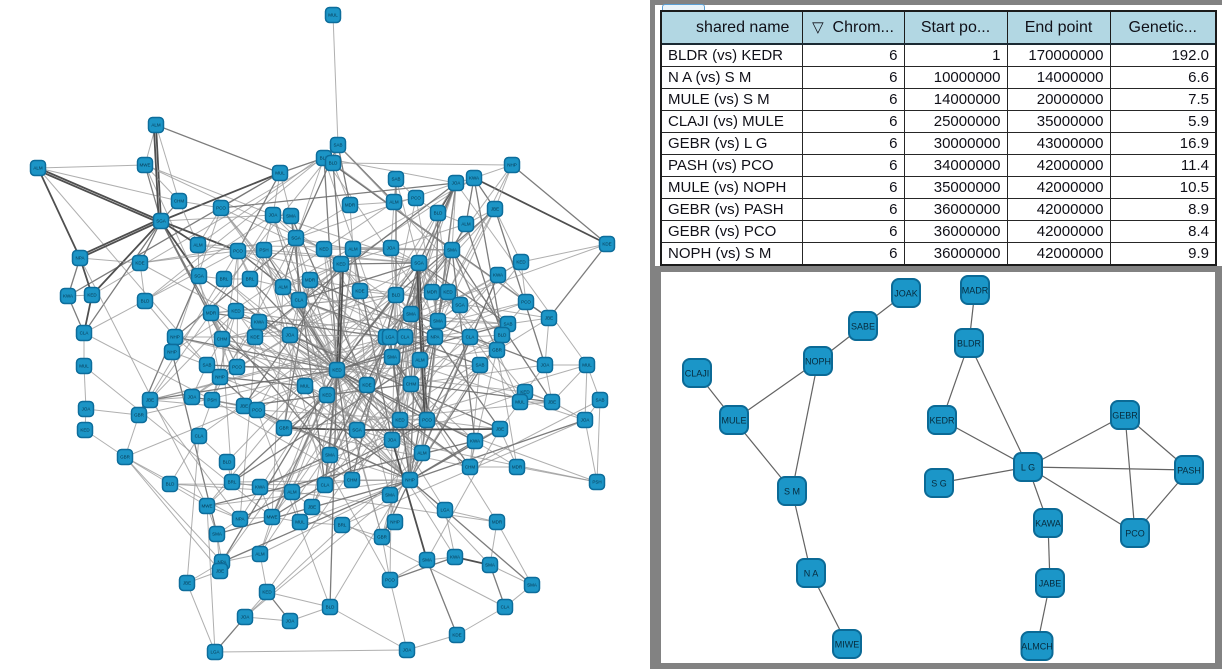 The height and width of the screenshot is (669, 1222). What do you see at coordinates (1125, 416) in the screenshot?
I see `svg-text: GEBR` at bounding box center [1125, 416].